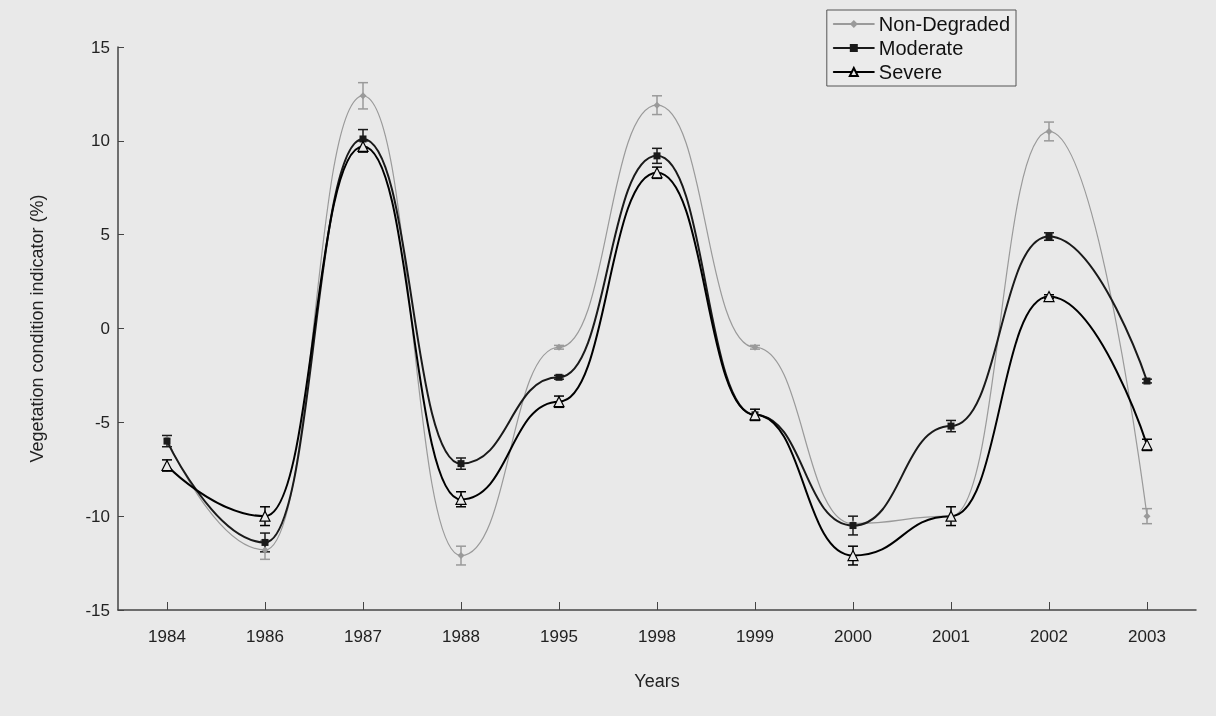 The image size is (1216, 716). What do you see at coordinates (102, 422) in the screenshot?
I see `y-tick-label: -5` at bounding box center [102, 422].